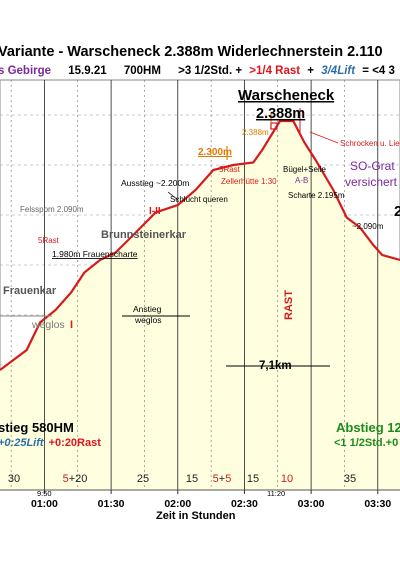 Image resolution: width=400 pixels, height=580 pixels. Describe the element at coordinates (287, 479) in the screenshot. I see `segment-minutes-label: 10` at that location.